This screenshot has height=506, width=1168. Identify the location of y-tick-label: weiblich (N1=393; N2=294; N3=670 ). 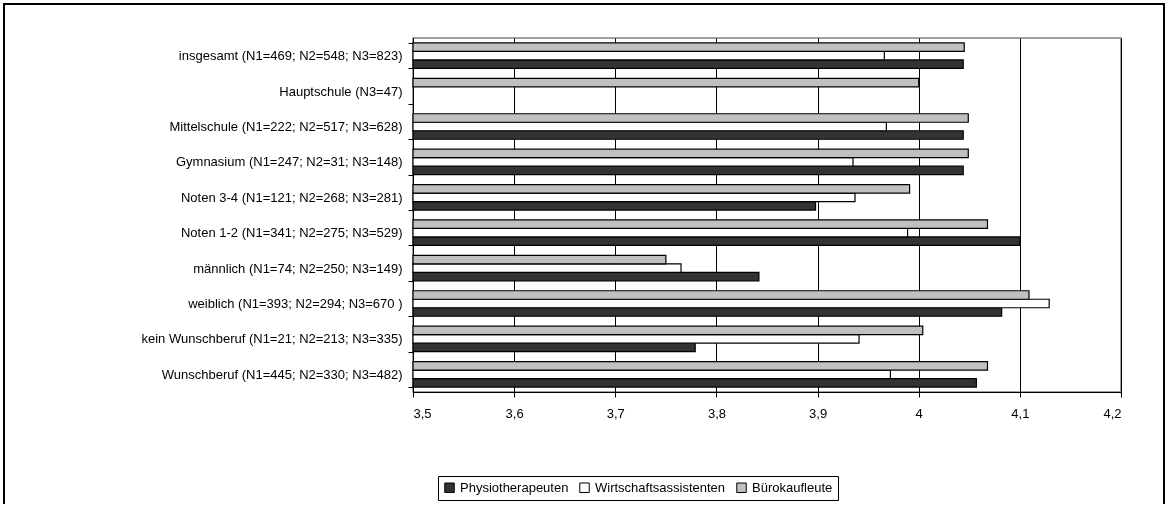
(295, 303).